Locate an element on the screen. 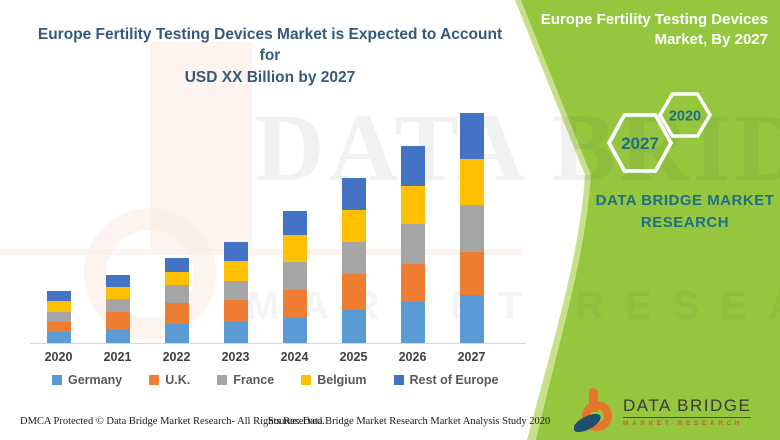  chart-legend: Germany U.K. France Belgium Rest of Europe is located at coordinates (275, 380).